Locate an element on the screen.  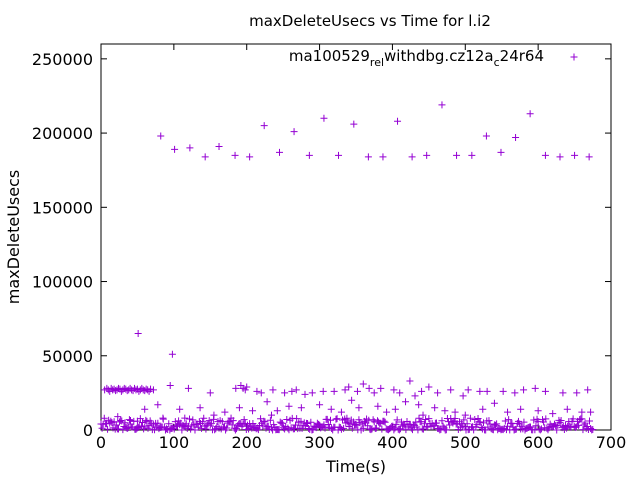
y-tick-label: 250000 is located at coordinates (62, 59).